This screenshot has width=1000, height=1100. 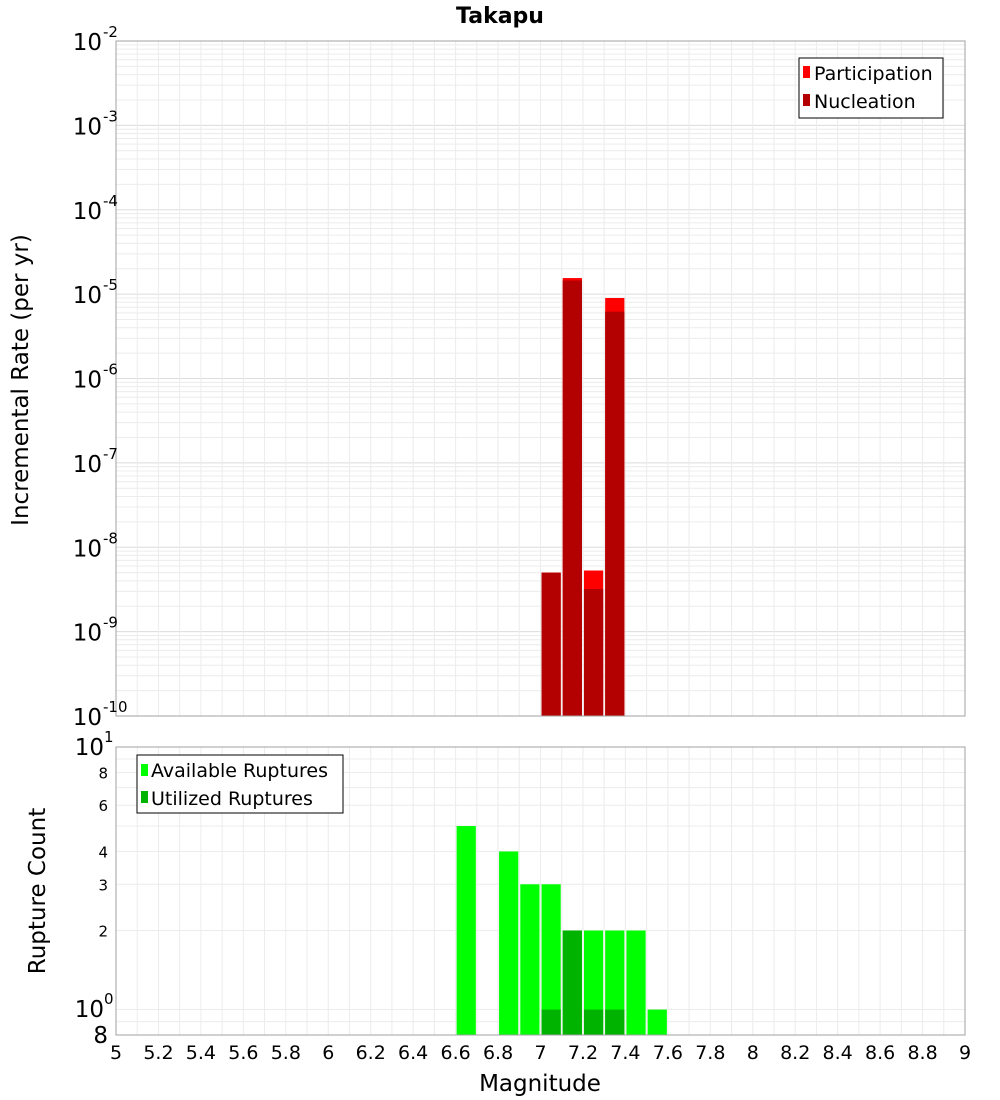 What do you see at coordinates (865, 102) in the screenshot?
I see `legend-nucleation: Nucleation` at bounding box center [865, 102].